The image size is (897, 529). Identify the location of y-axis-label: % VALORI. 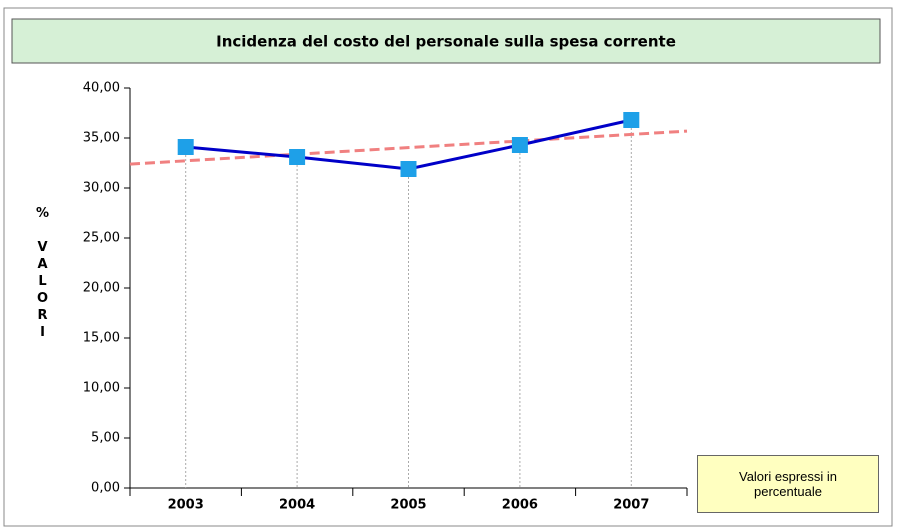
(42, 274).